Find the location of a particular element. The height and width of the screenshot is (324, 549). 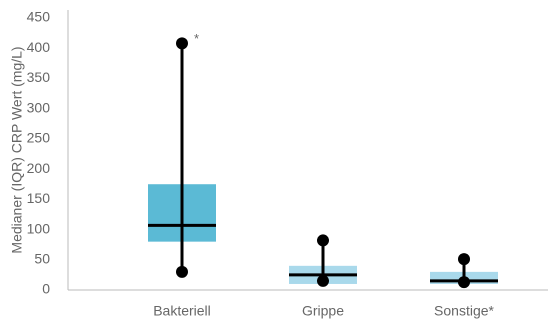

x-tick-label: Bakteriell is located at coordinates (182, 311).